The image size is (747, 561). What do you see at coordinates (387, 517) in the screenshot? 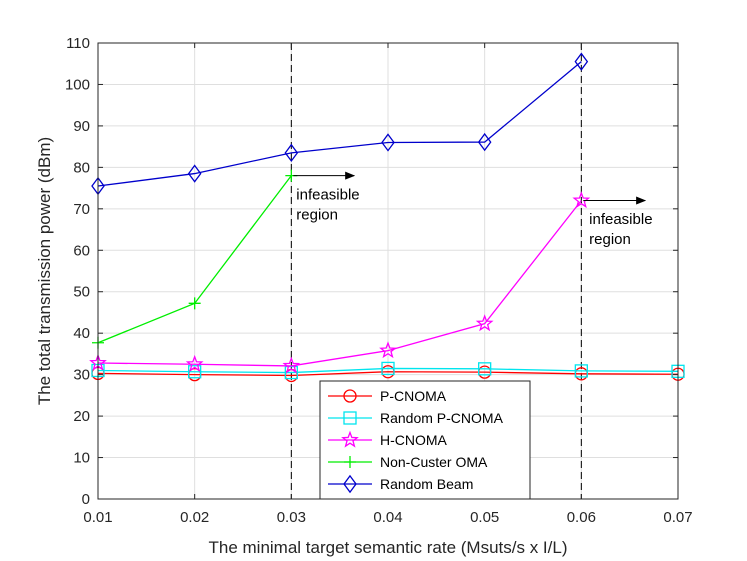
I see `x-tick-label: 0.04` at bounding box center [387, 517].